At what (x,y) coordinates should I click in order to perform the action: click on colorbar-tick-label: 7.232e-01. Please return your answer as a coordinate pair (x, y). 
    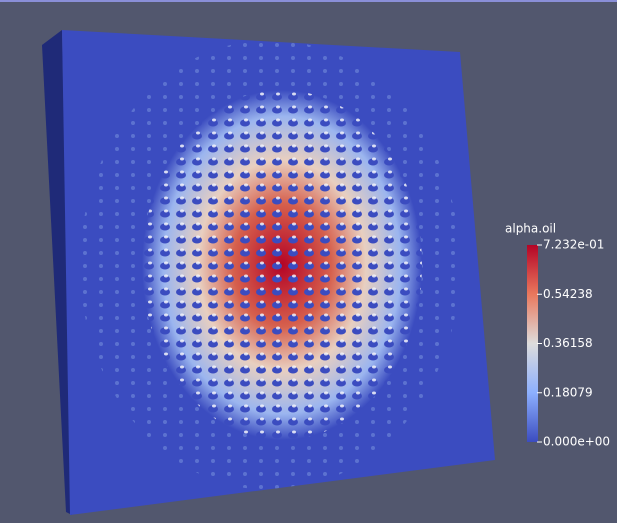
    Looking at the image, I should click on (573, 245).